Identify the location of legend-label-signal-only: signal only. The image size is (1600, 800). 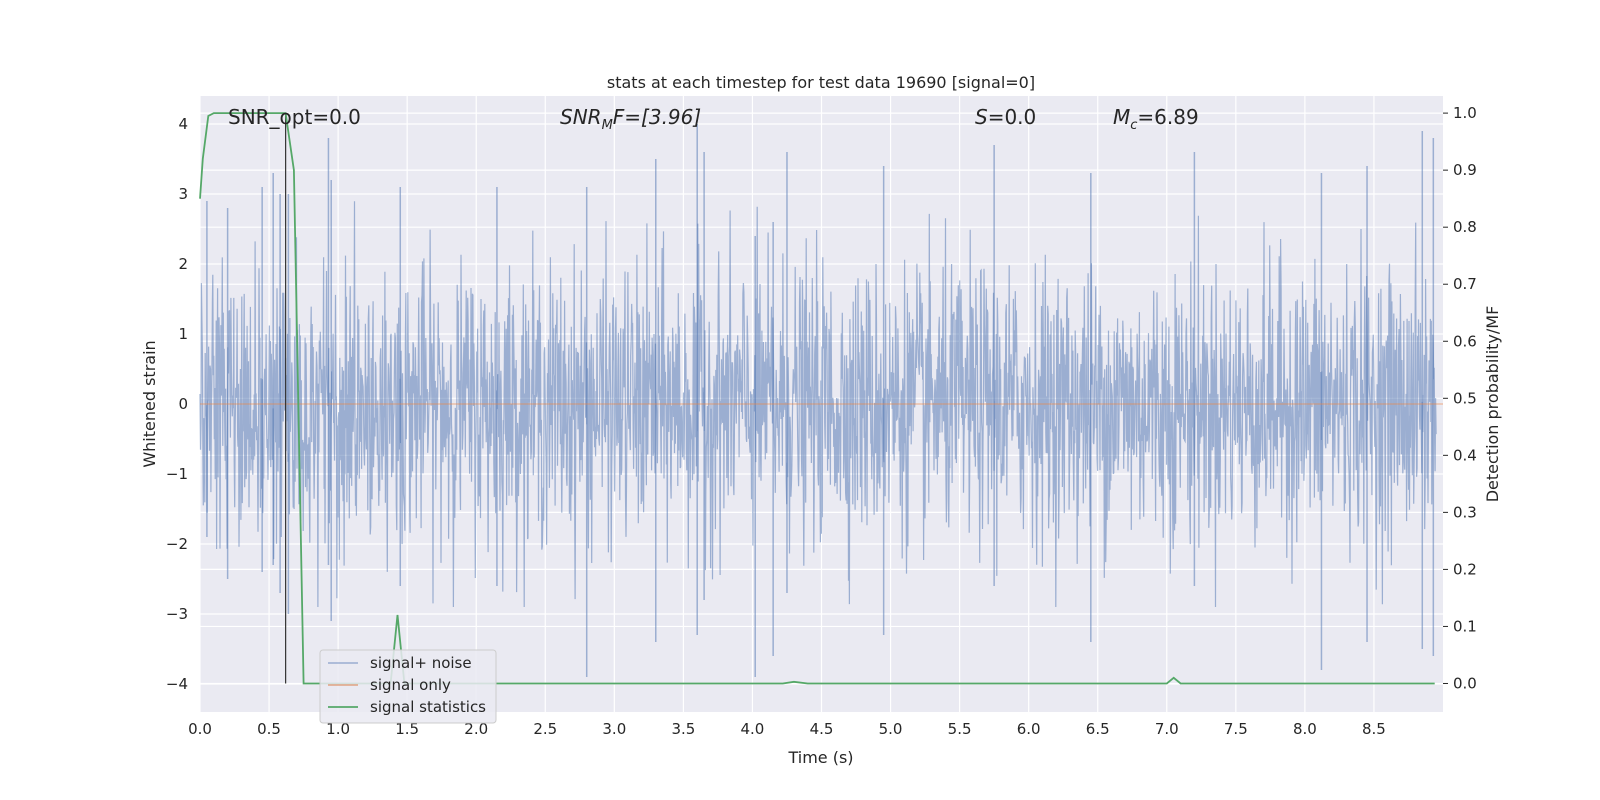
(410, 685).